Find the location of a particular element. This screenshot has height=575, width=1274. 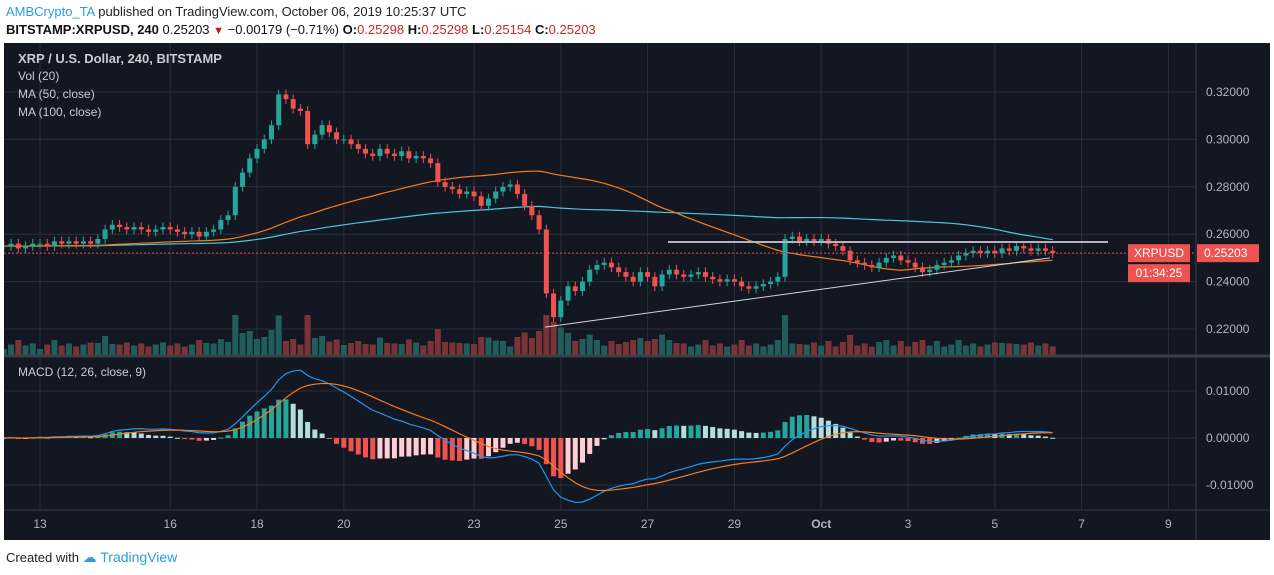

price-tick-label: 0.30000 is located at coordinates (1228, 139).